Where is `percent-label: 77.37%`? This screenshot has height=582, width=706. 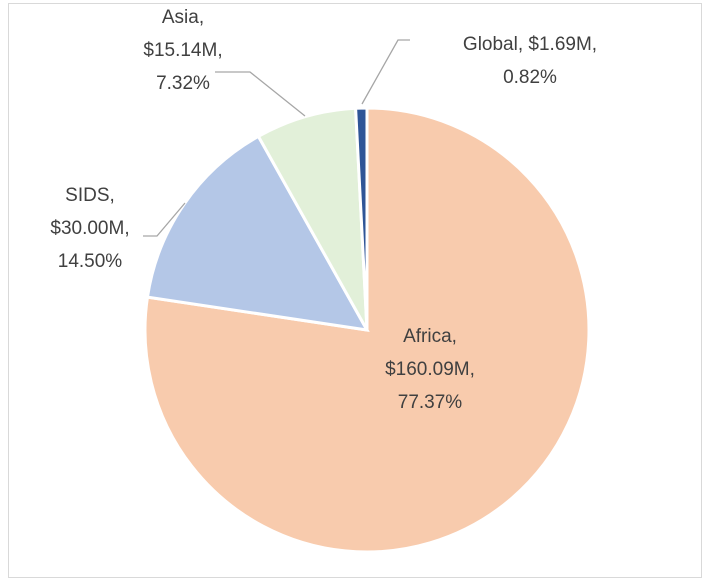
percent-label: 77.37% is located at coordinates (430, 402).